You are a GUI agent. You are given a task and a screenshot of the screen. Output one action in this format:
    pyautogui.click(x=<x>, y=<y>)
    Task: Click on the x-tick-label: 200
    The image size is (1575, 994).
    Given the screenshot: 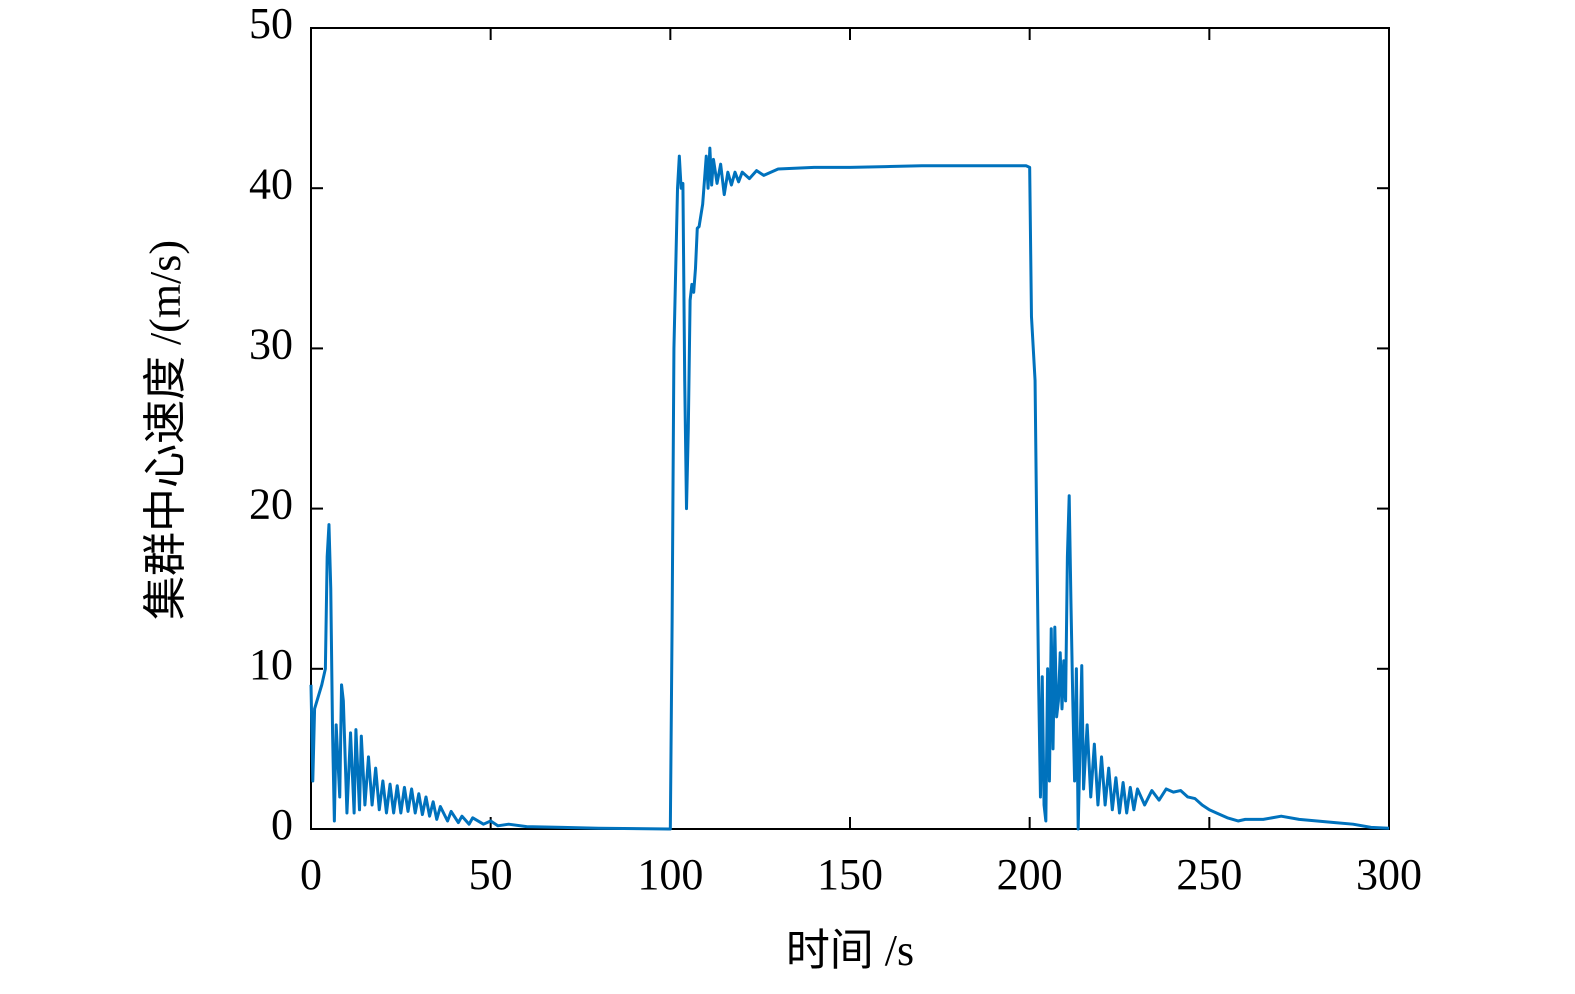 What is the action you would take?
    pyautogui.click(x=1030, y=874)
    